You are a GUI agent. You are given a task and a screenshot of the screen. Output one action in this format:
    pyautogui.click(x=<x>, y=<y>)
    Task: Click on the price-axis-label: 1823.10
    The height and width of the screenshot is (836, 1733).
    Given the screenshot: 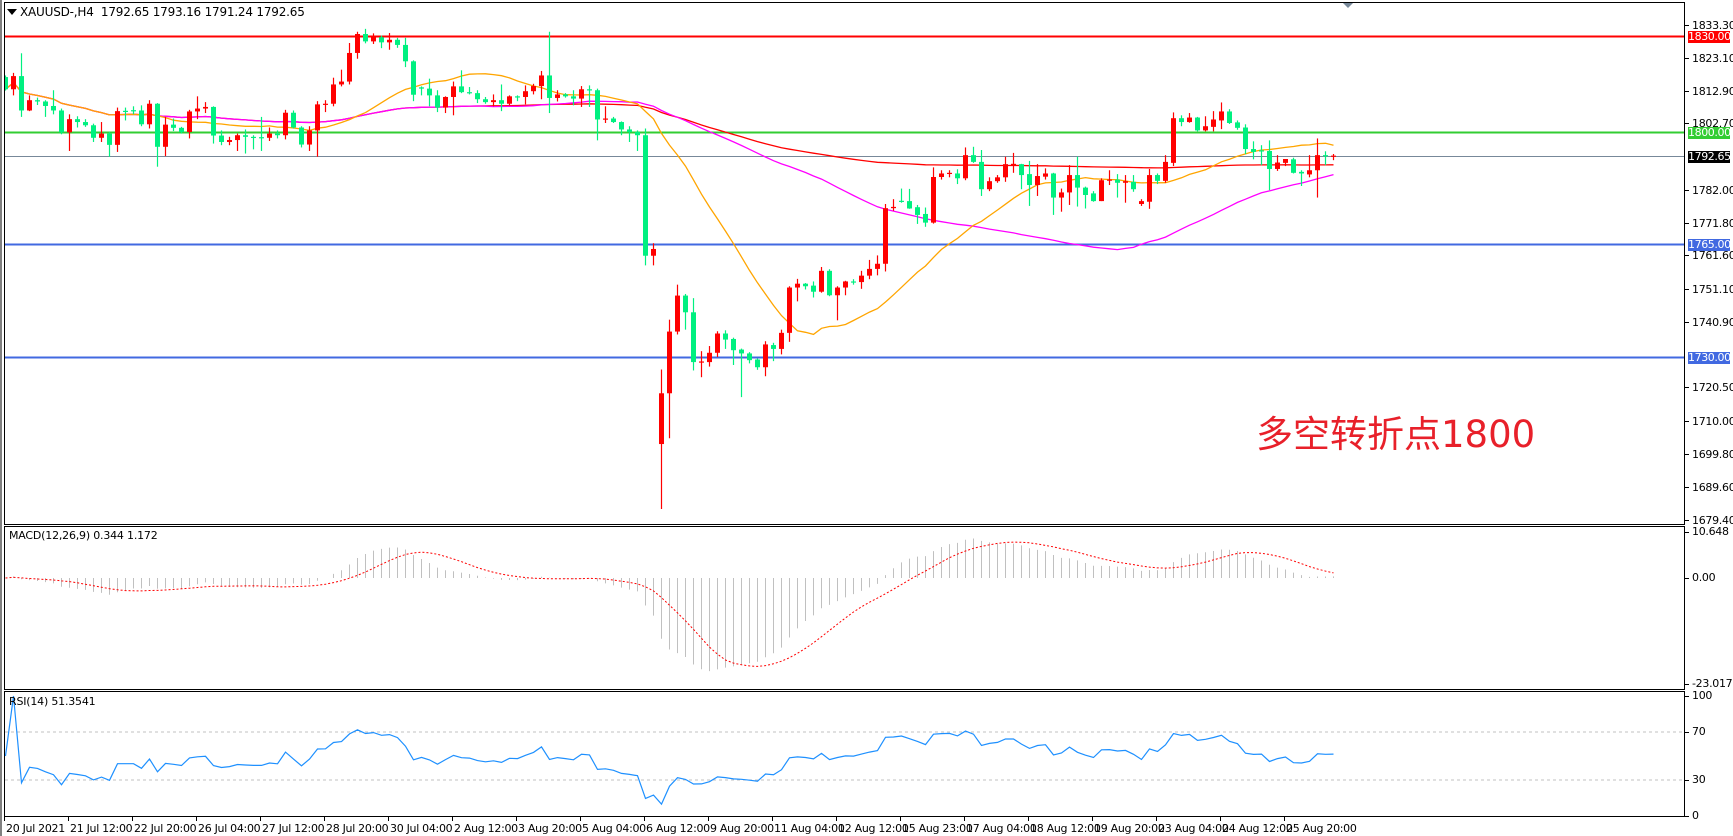 What is the action you would take?
    pyautogui.click(x=1712, y=58)
    